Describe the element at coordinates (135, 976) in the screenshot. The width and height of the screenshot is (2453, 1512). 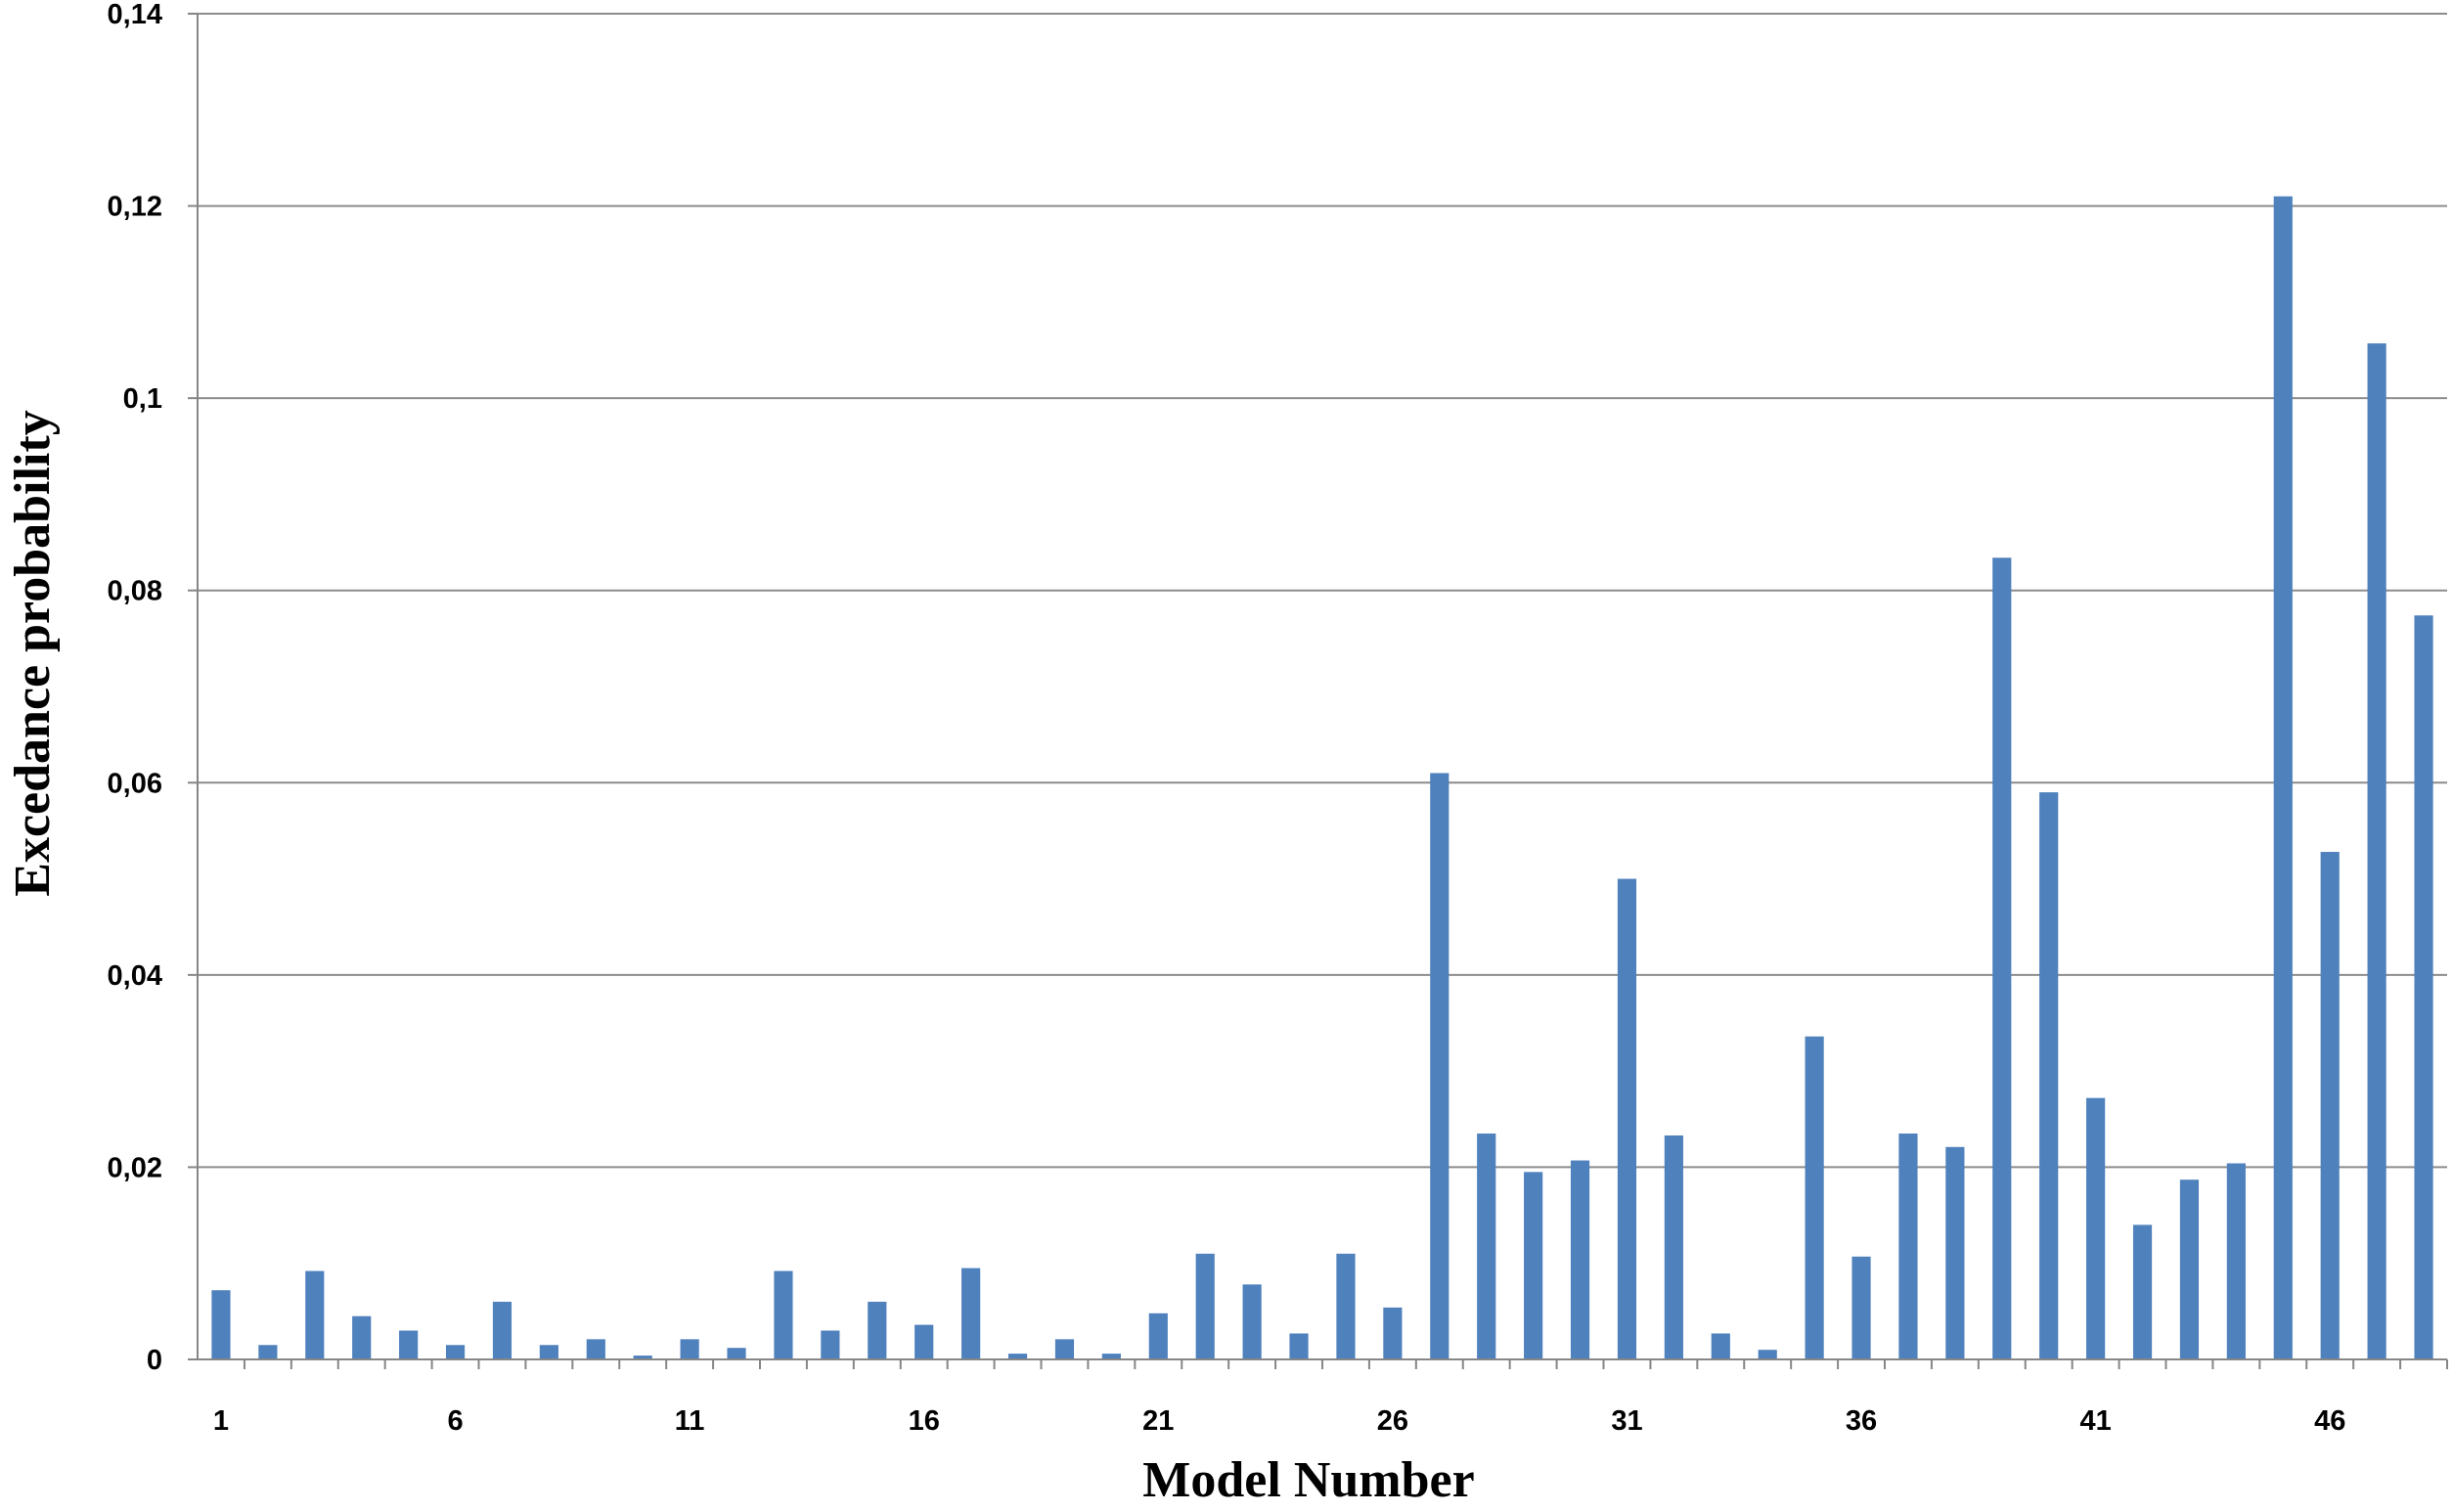
I see `y-tick-label: 0,04` at that location.